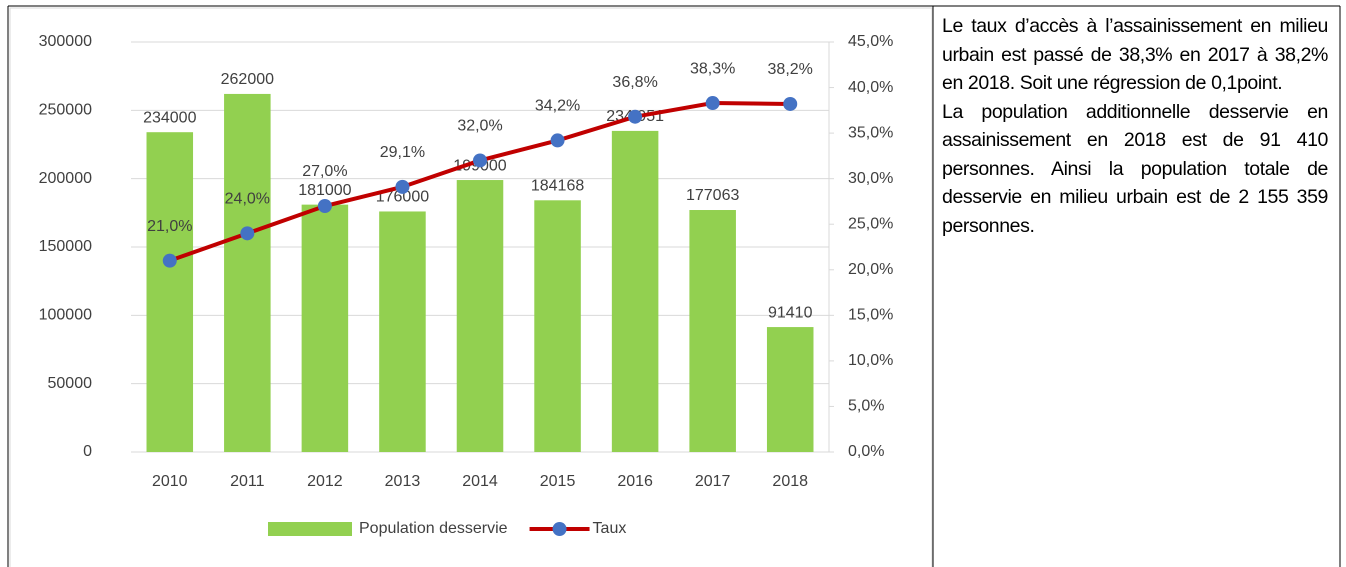  Describe the element at coordinates (169, 226) in the screenshot. I see `line-label: 21,0%` at that location.